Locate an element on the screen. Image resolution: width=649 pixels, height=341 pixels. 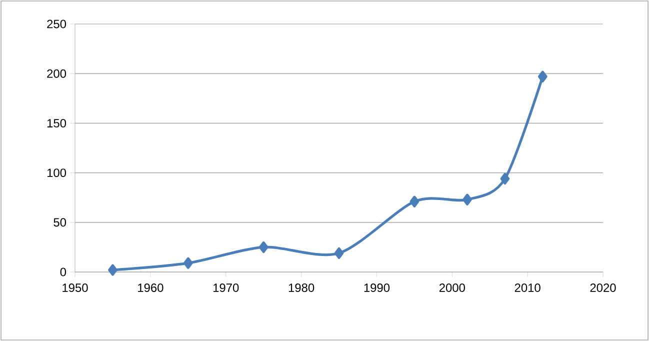
x-tick-label: 1960 is located at coordinates (151, 288).